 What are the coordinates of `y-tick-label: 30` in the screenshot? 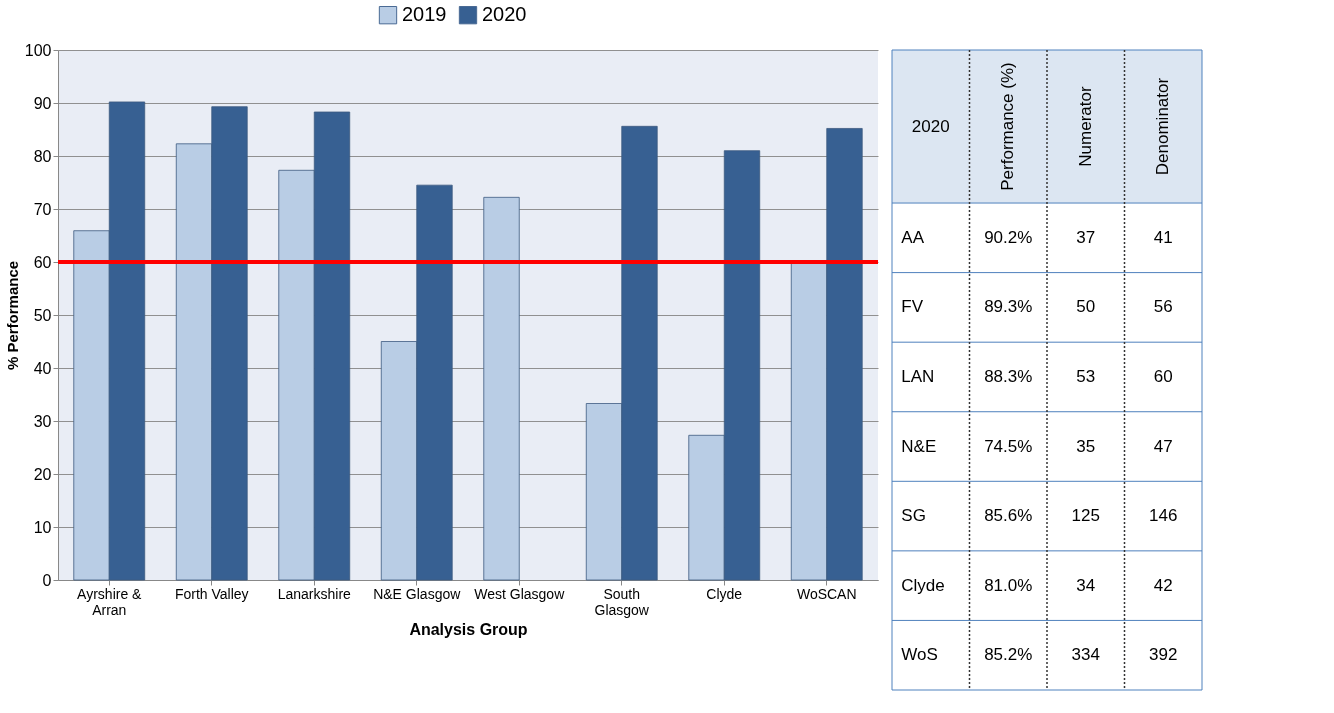 It's located at (42, 421).